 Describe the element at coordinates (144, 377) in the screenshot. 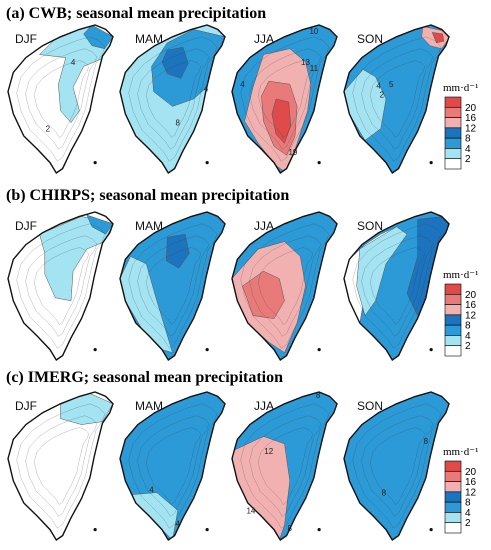

I see `row-title: (c) IMERG; seasonal mean precipitation` at that location.